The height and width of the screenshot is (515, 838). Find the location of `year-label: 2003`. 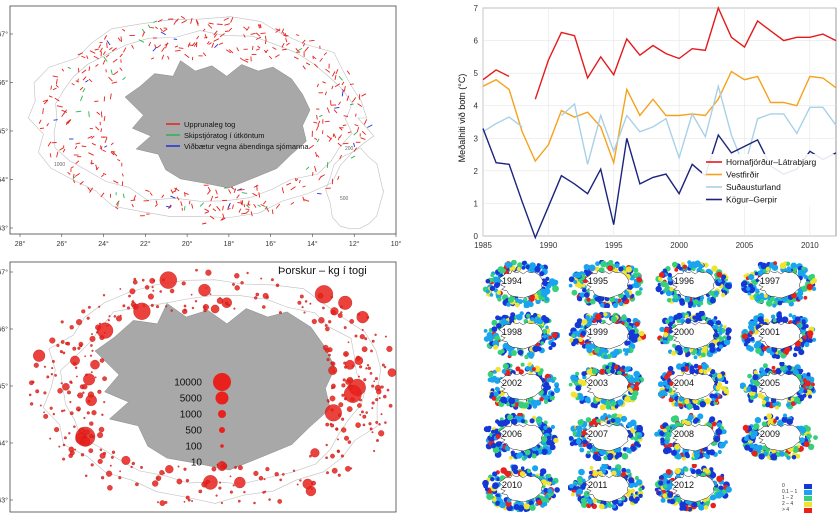

year-label: 2003 is located at coordinates (598, 383).